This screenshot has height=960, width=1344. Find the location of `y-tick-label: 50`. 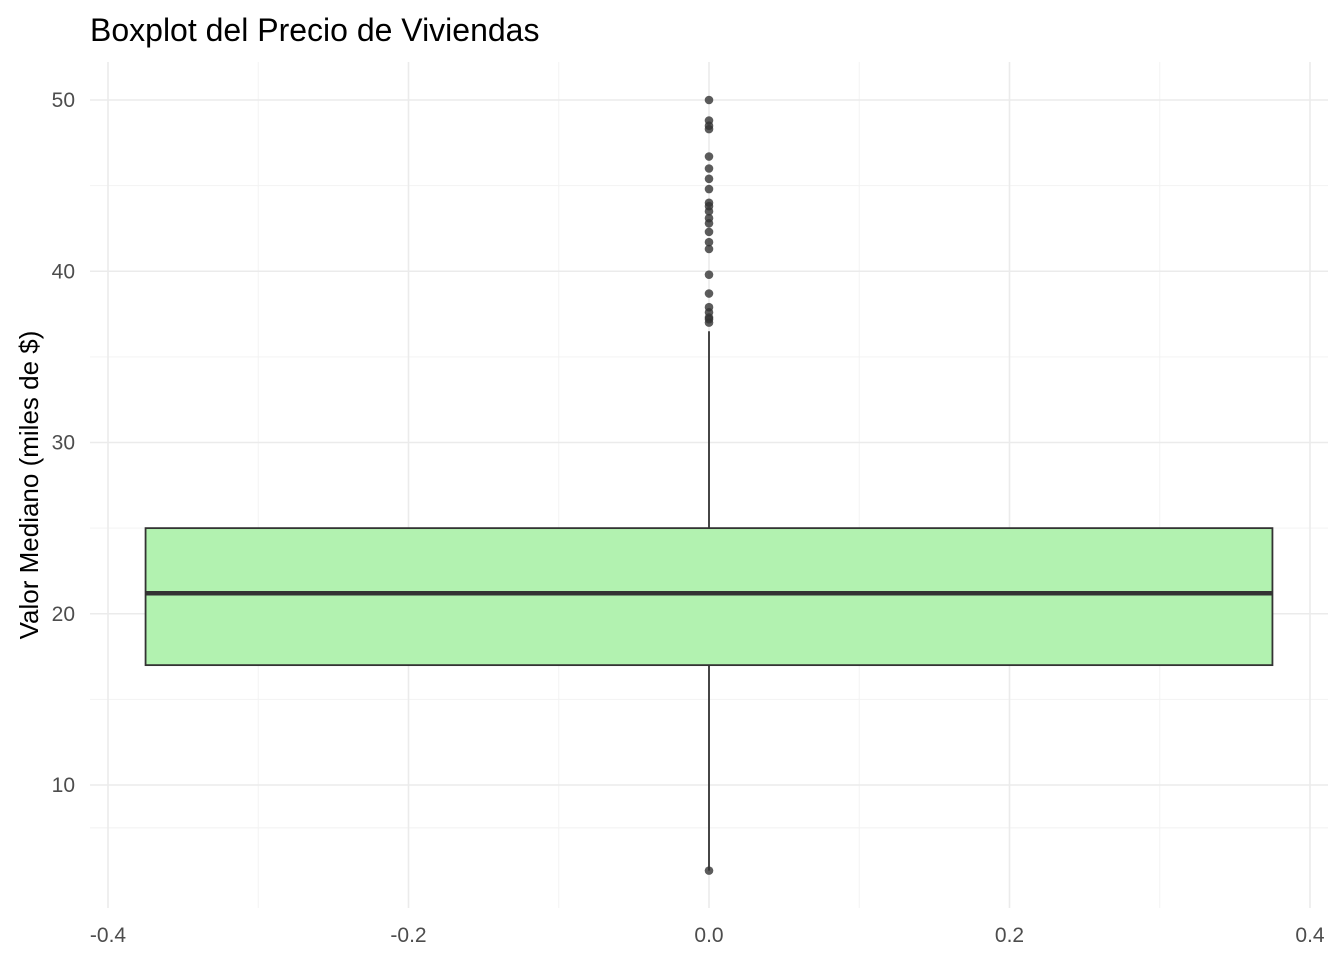

y-tick-label: 50 is located at coordinates (63, 100).